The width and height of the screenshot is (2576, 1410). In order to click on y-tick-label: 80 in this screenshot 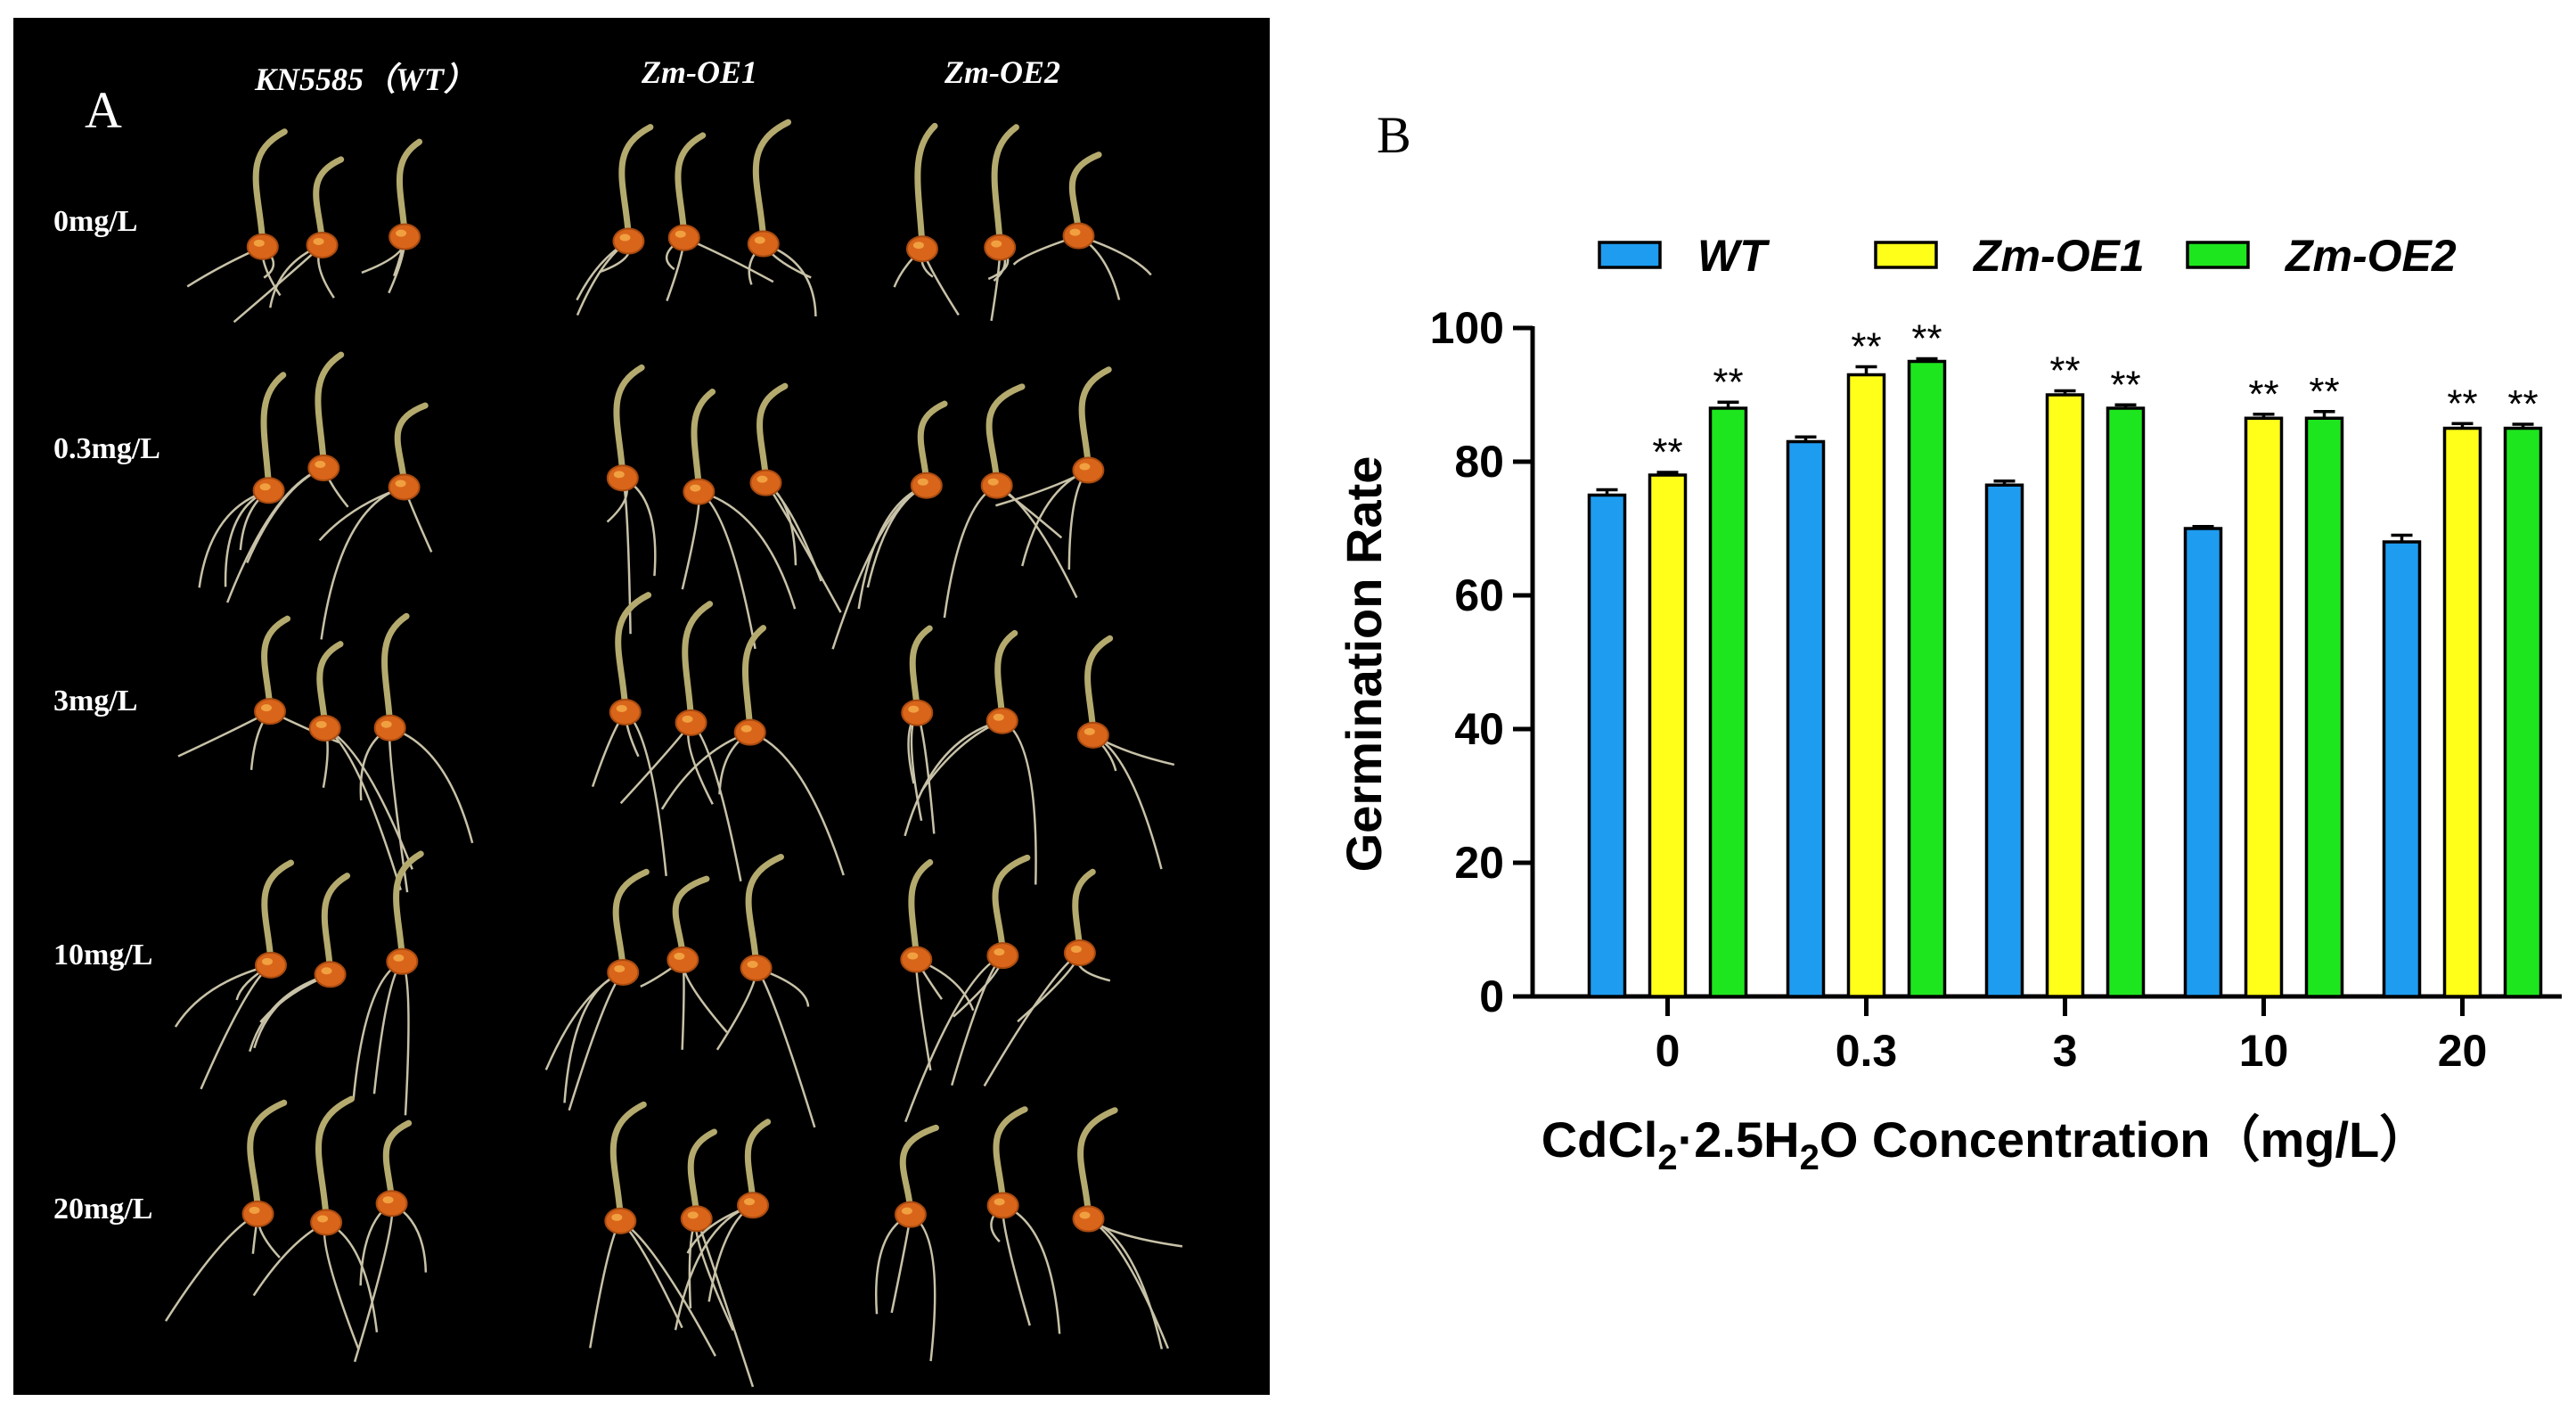, I will do `click(1479, 462)`.